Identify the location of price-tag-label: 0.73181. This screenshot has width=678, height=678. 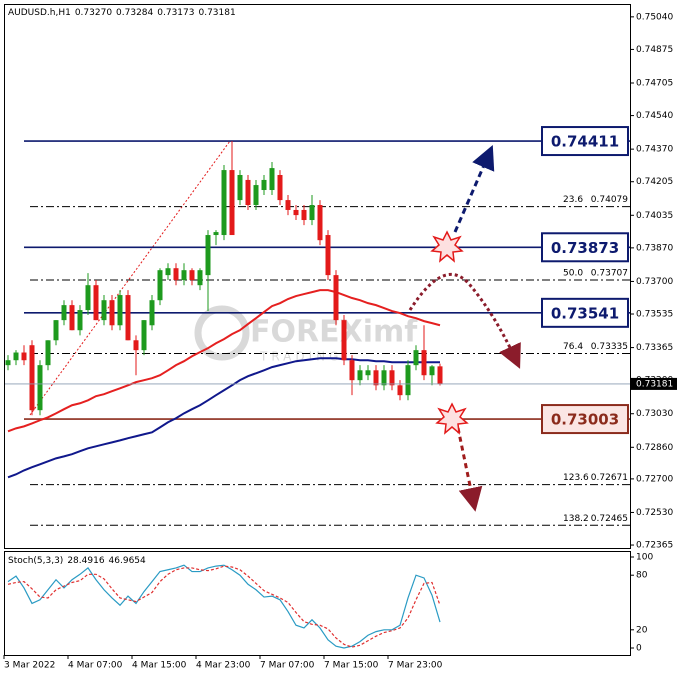
(654, 384).